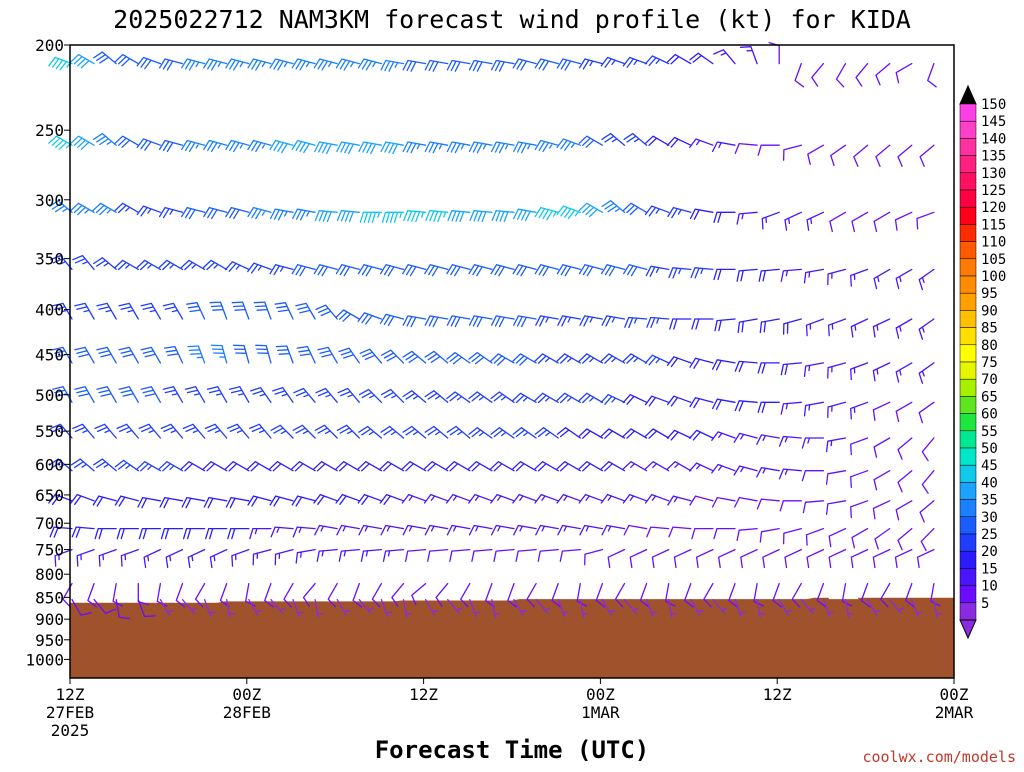 The width and height of the screenshot is (1024, 772). What do you see at coordinates (49, 550) in the screenshot?
I see `y-tick-label: 750` at bounding box center [49, 550].